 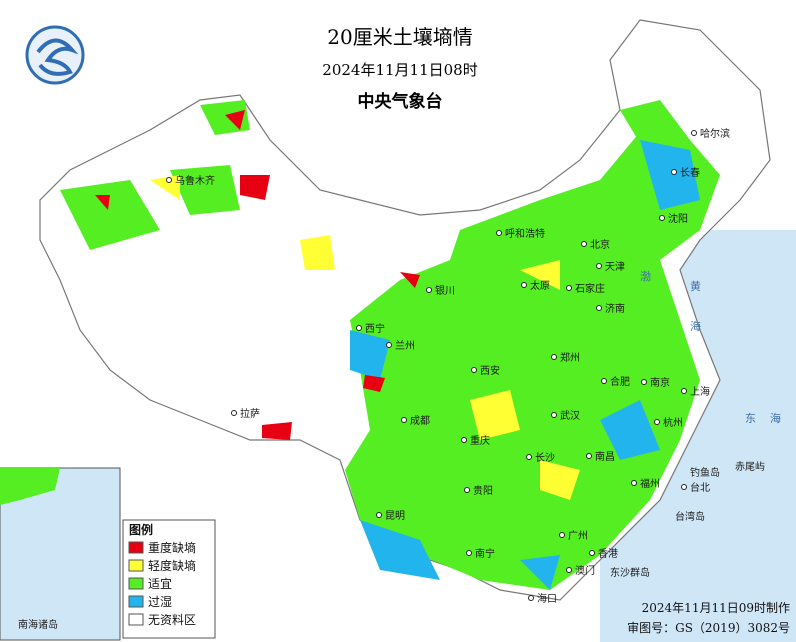 I want to click on city-label: 哈尔滨, so click(x=715, y=133).